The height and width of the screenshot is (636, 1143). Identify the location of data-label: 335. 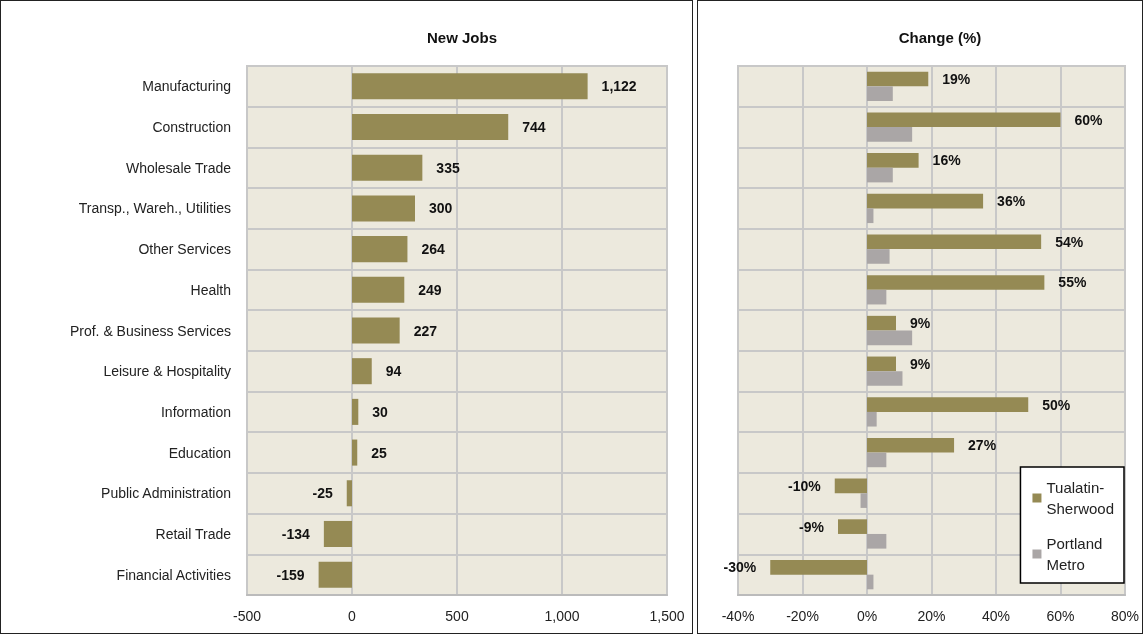
(448, 167).